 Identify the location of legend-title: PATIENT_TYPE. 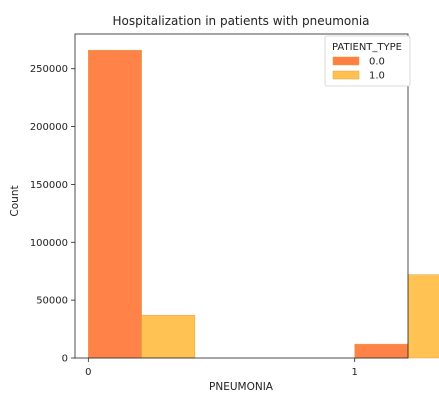
(367, 47).